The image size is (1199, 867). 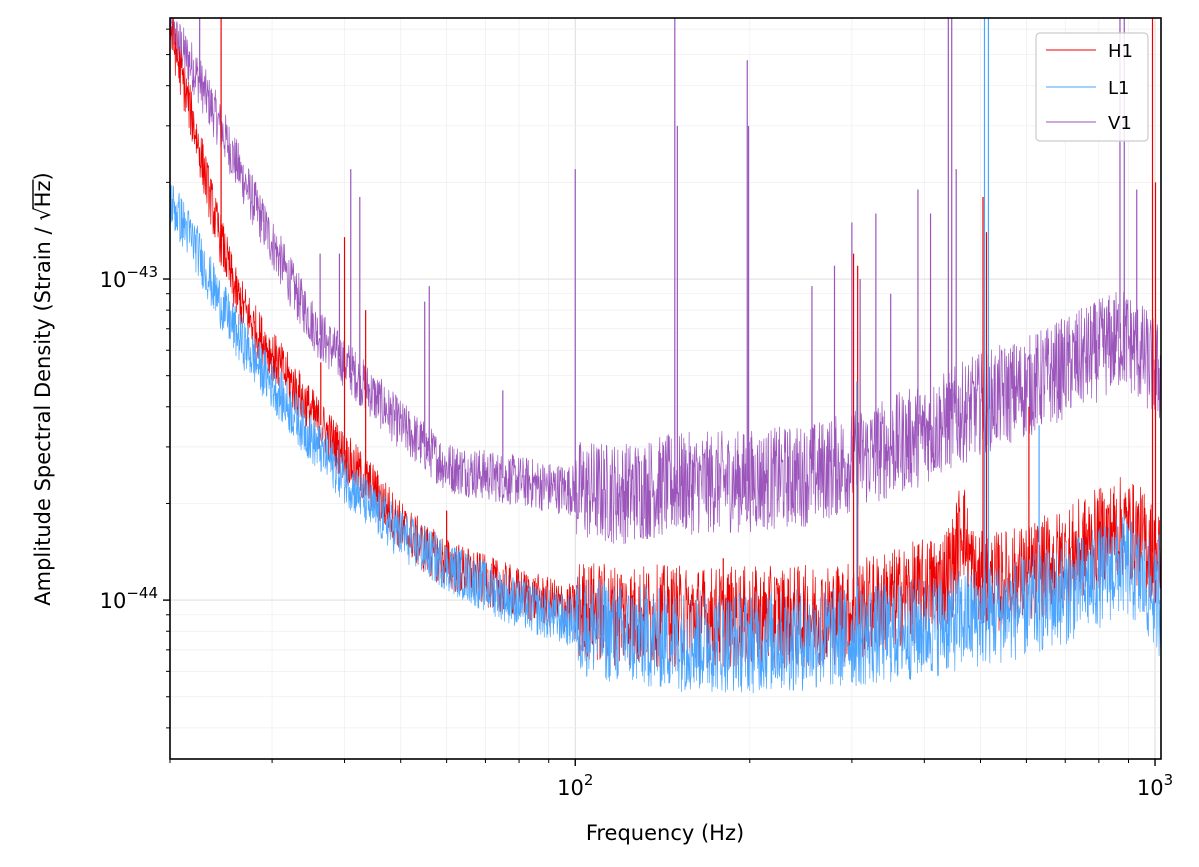 What do you see at coordinates (665, 833) in the screenshot?
I see `x-axis-label: Frequency (Hz)` at bounding box center [665, 833].